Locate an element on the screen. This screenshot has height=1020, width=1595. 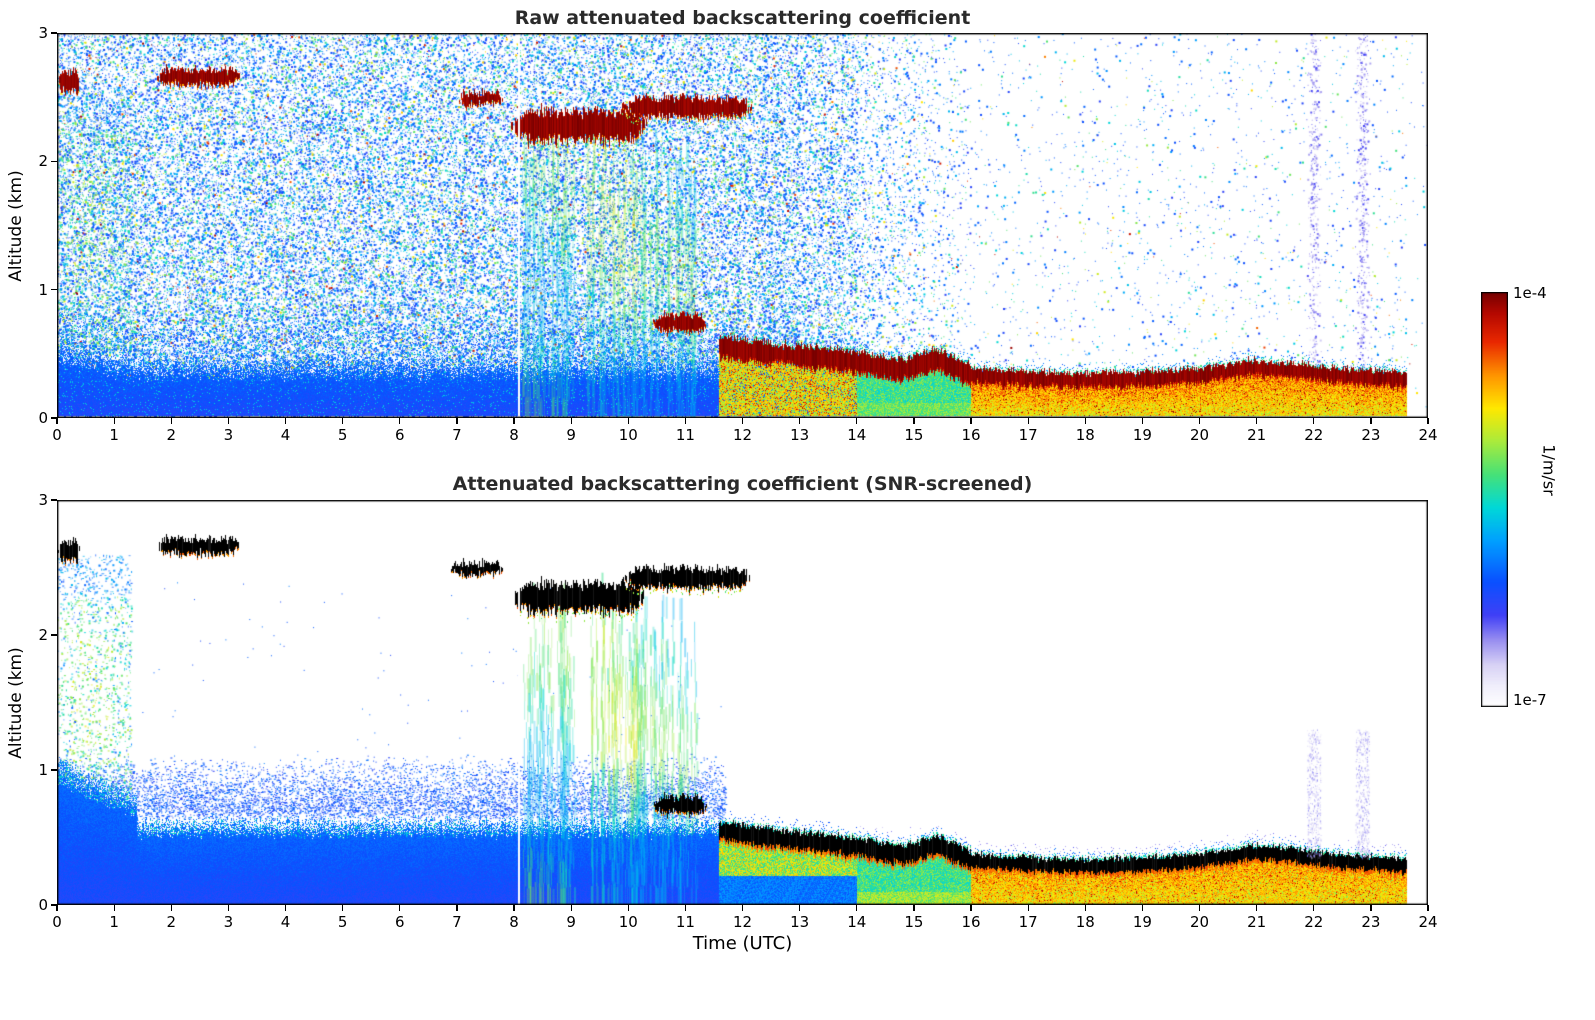
colorbar is located at coordinates (1494, 499).